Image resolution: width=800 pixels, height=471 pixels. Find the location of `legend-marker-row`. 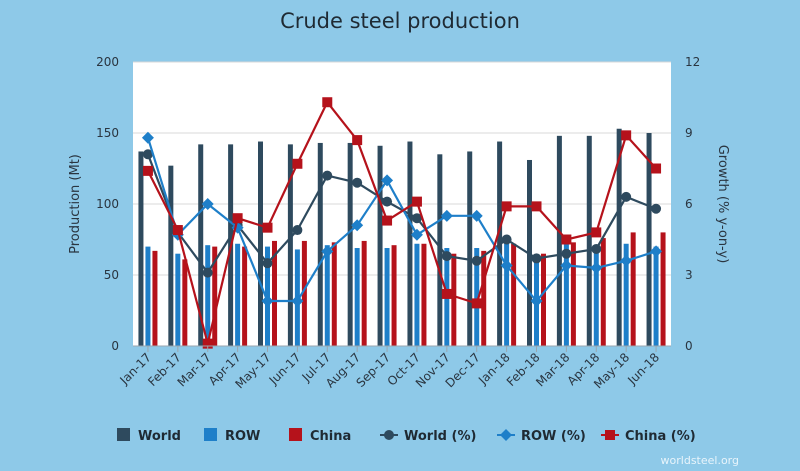

legend-marker-row is located at coordinates (506, 435).